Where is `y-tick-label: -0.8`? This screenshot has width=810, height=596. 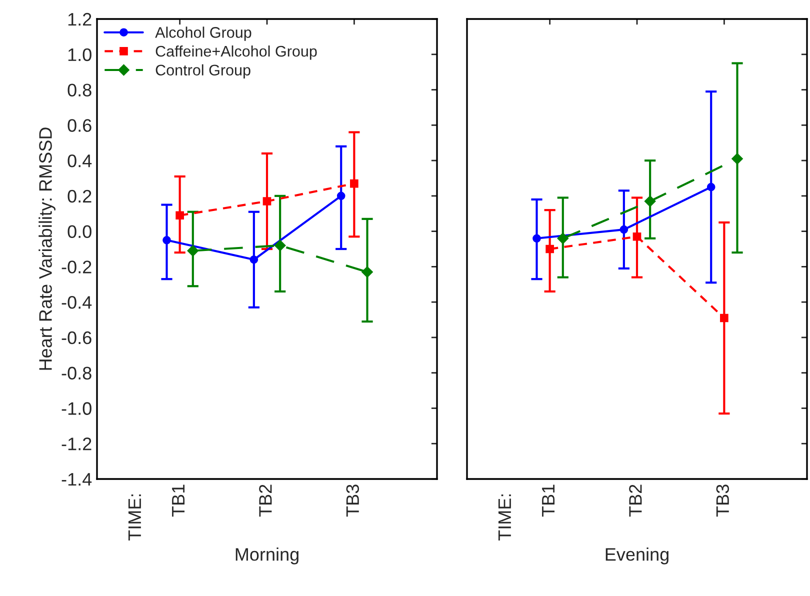 y-tick-label: -0.8 is located at coordinates (77, 373).